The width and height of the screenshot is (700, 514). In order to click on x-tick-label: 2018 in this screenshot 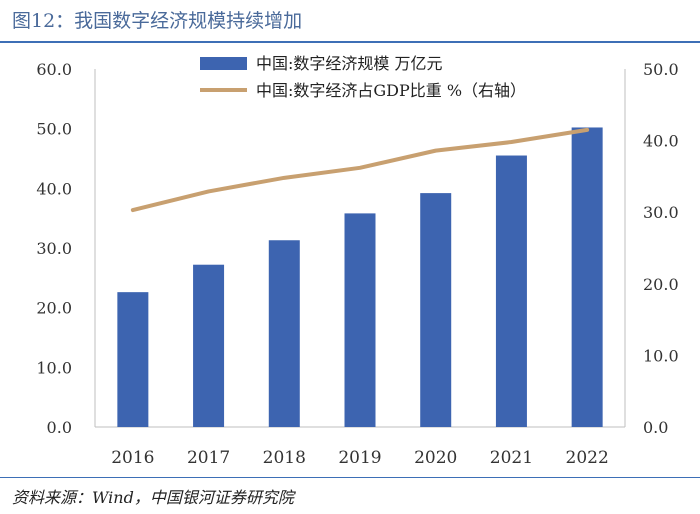, I will do `click(284, 458)`.